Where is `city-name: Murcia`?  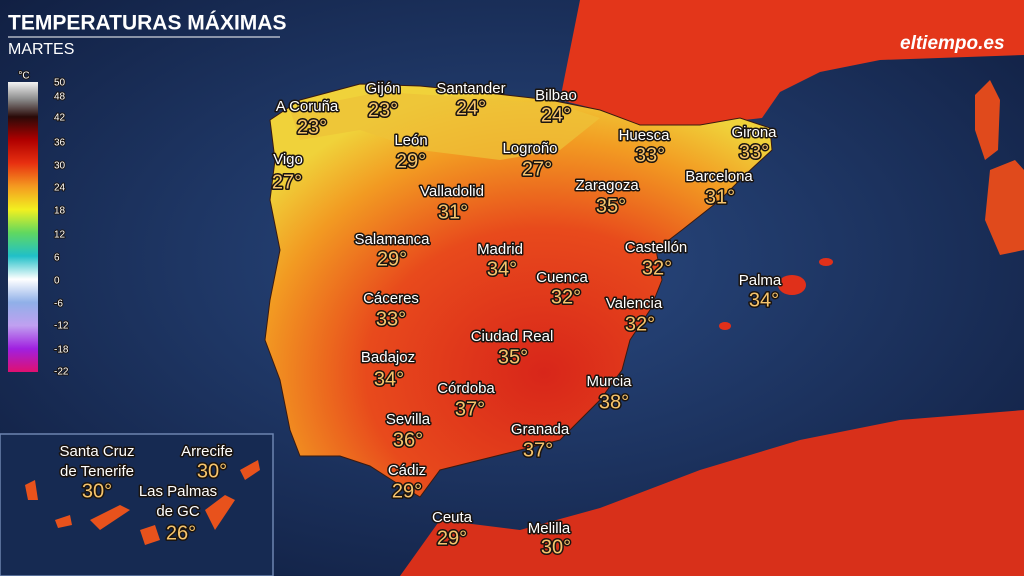 city-name: Murcia is located at coordinates (609, 381).